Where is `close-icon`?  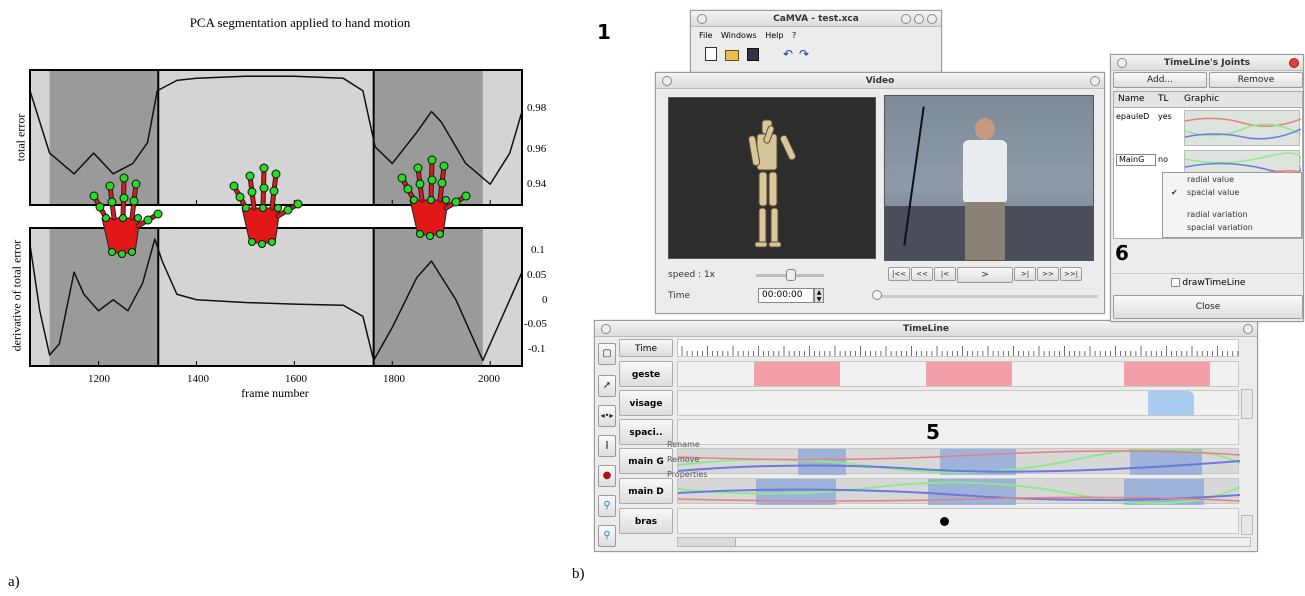 close-icon is located at coordinates (932, 19).